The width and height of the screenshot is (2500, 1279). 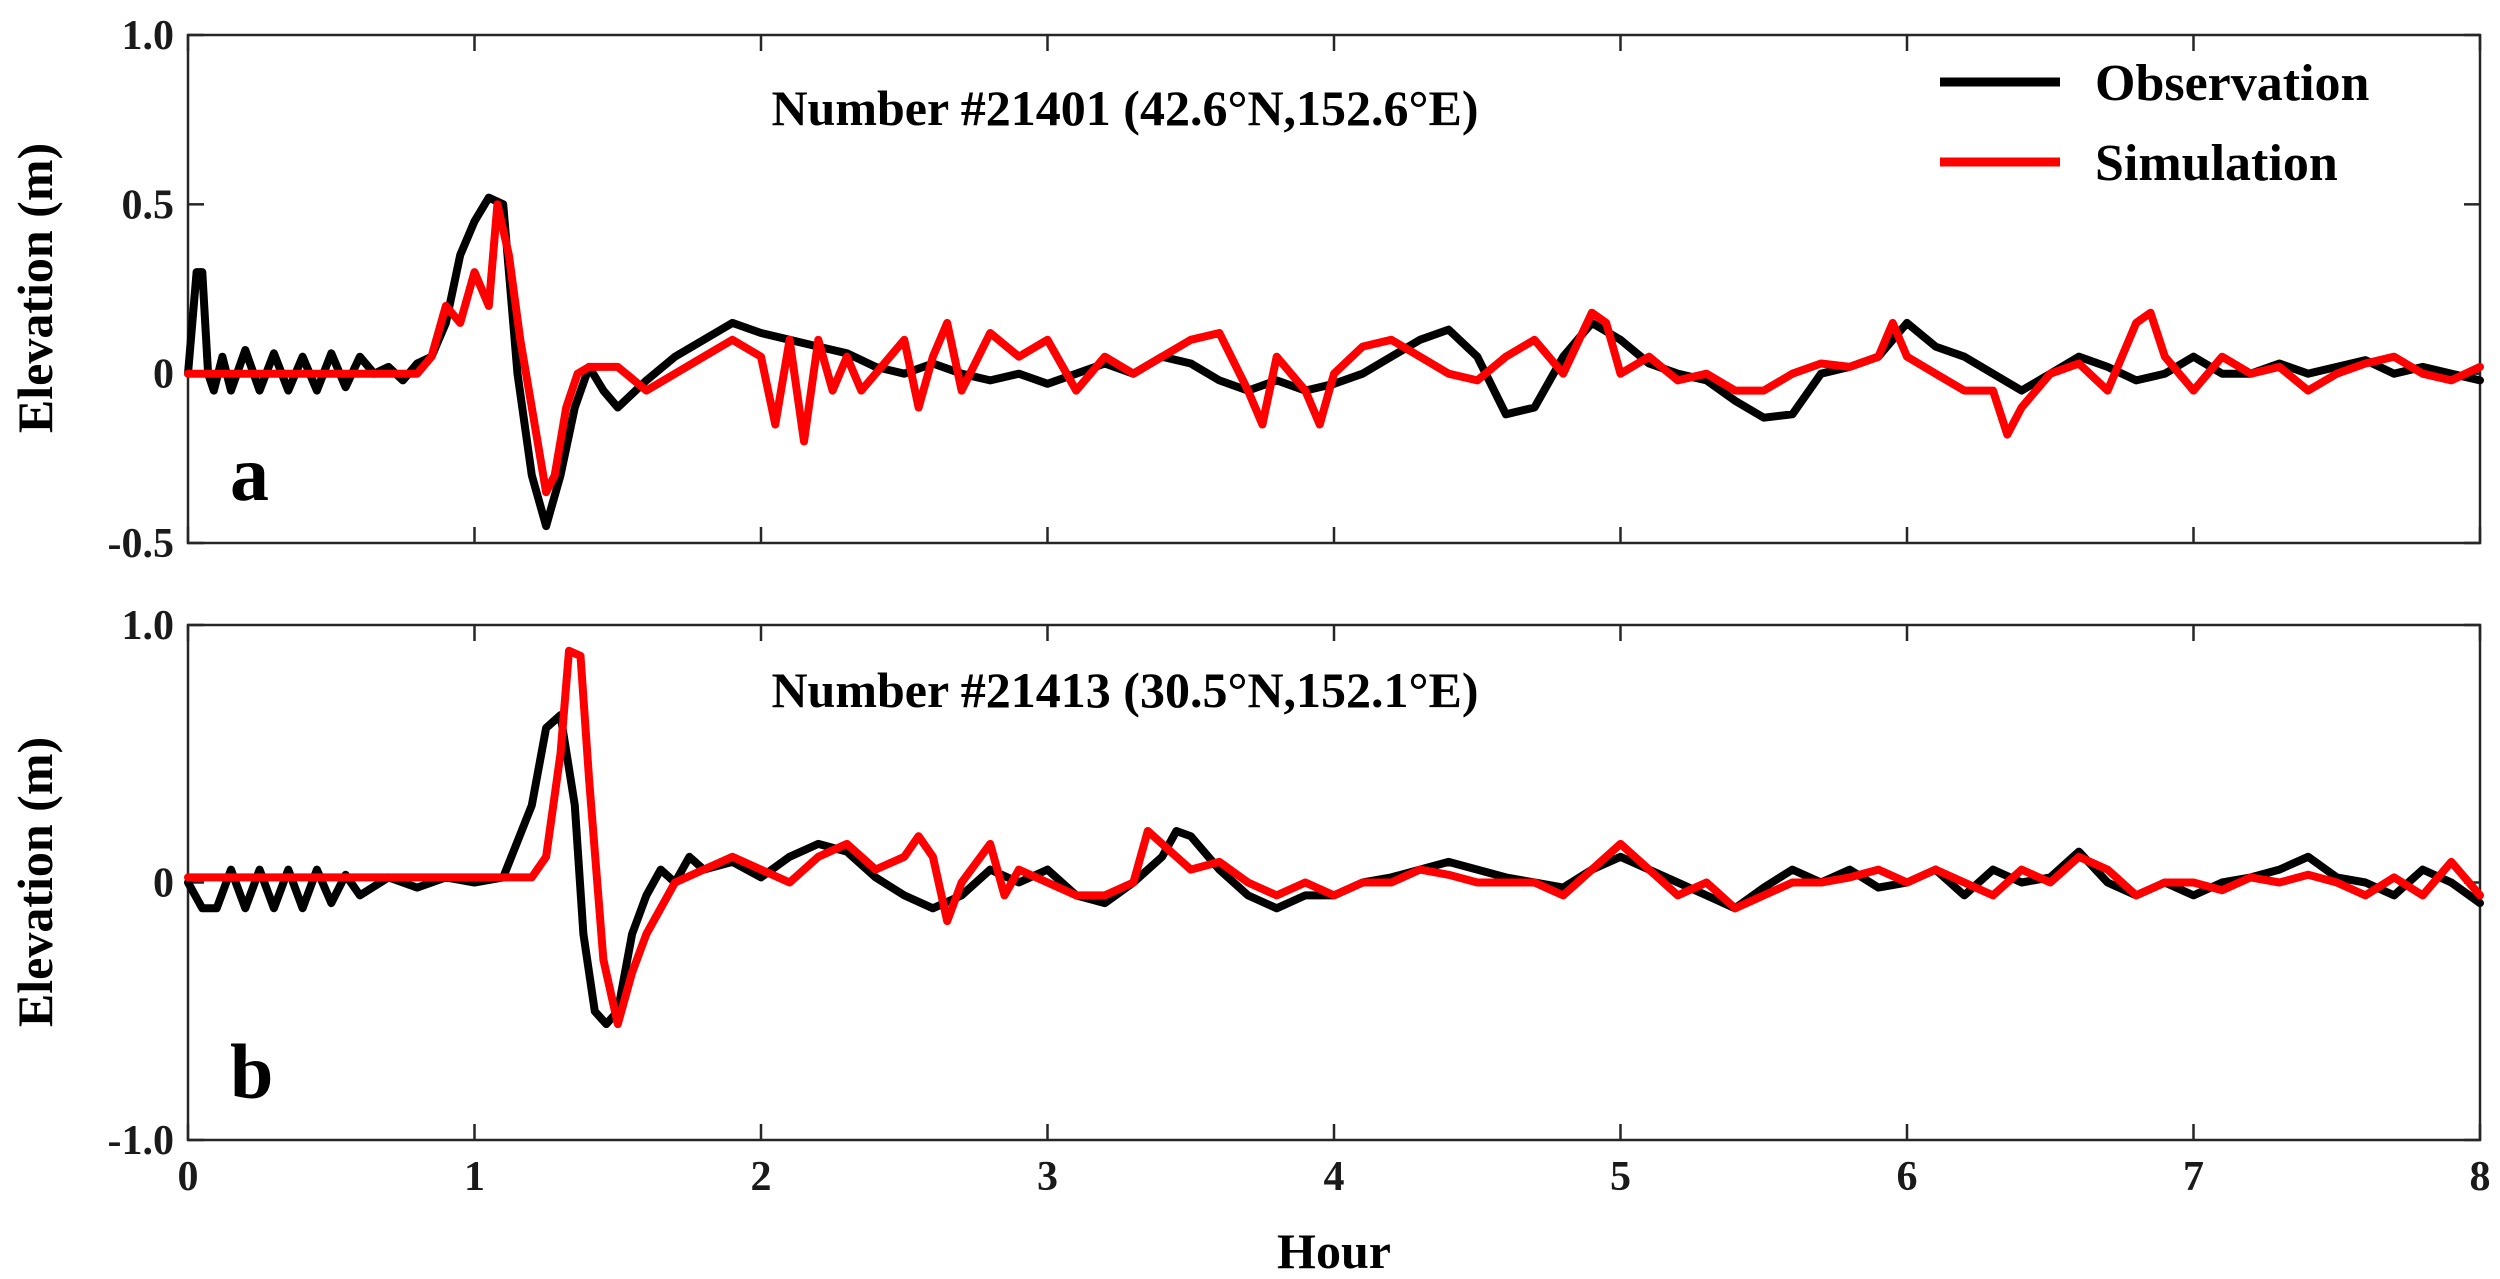 I want to click on panel-b-y-tick-label: 0, so click(x=163, y=884).